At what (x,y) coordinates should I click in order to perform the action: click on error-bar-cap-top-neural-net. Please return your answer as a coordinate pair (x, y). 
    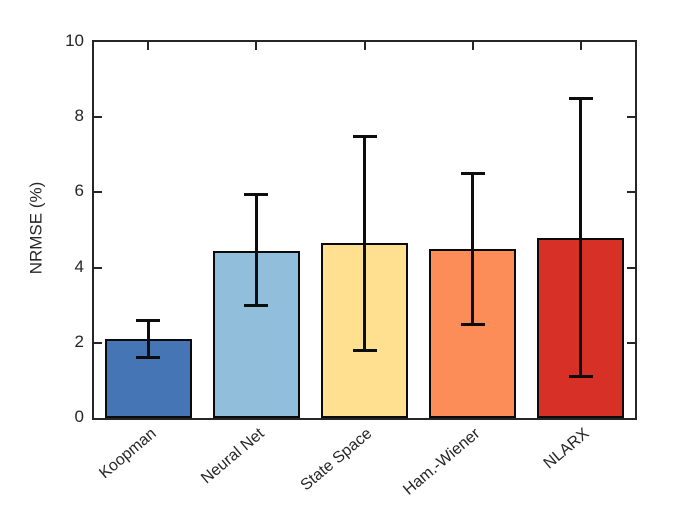
    Looking at the image, I should click on (256, 194).